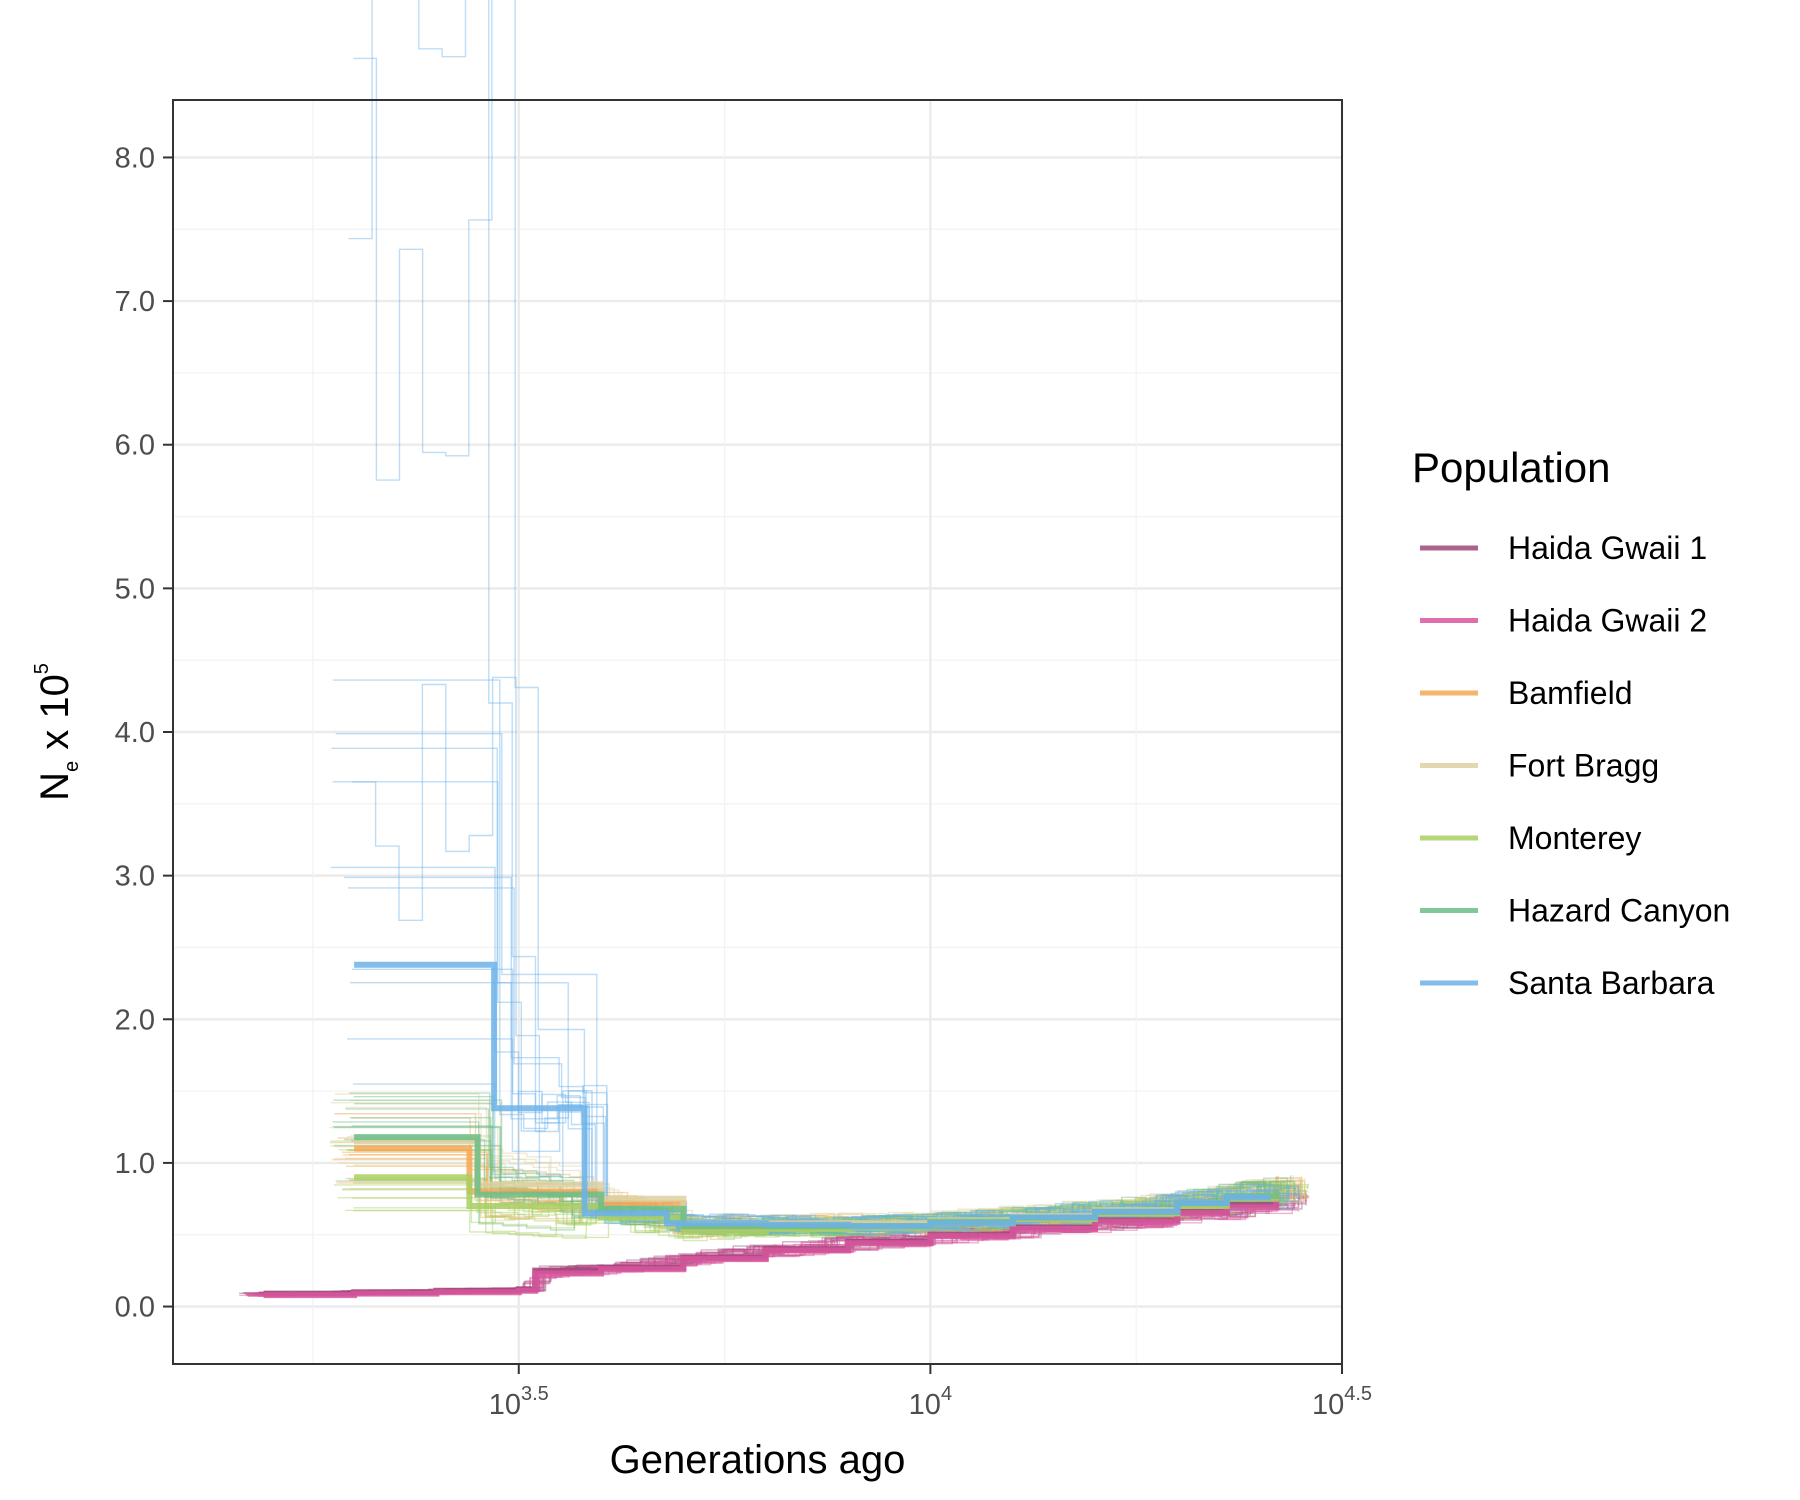 This screenshot has width=1800, height=1500. What do you see at coordinates (72, 766) in the screenshot?
I see `y-axis-title-subscript: e` at bounding box center [72, 766].